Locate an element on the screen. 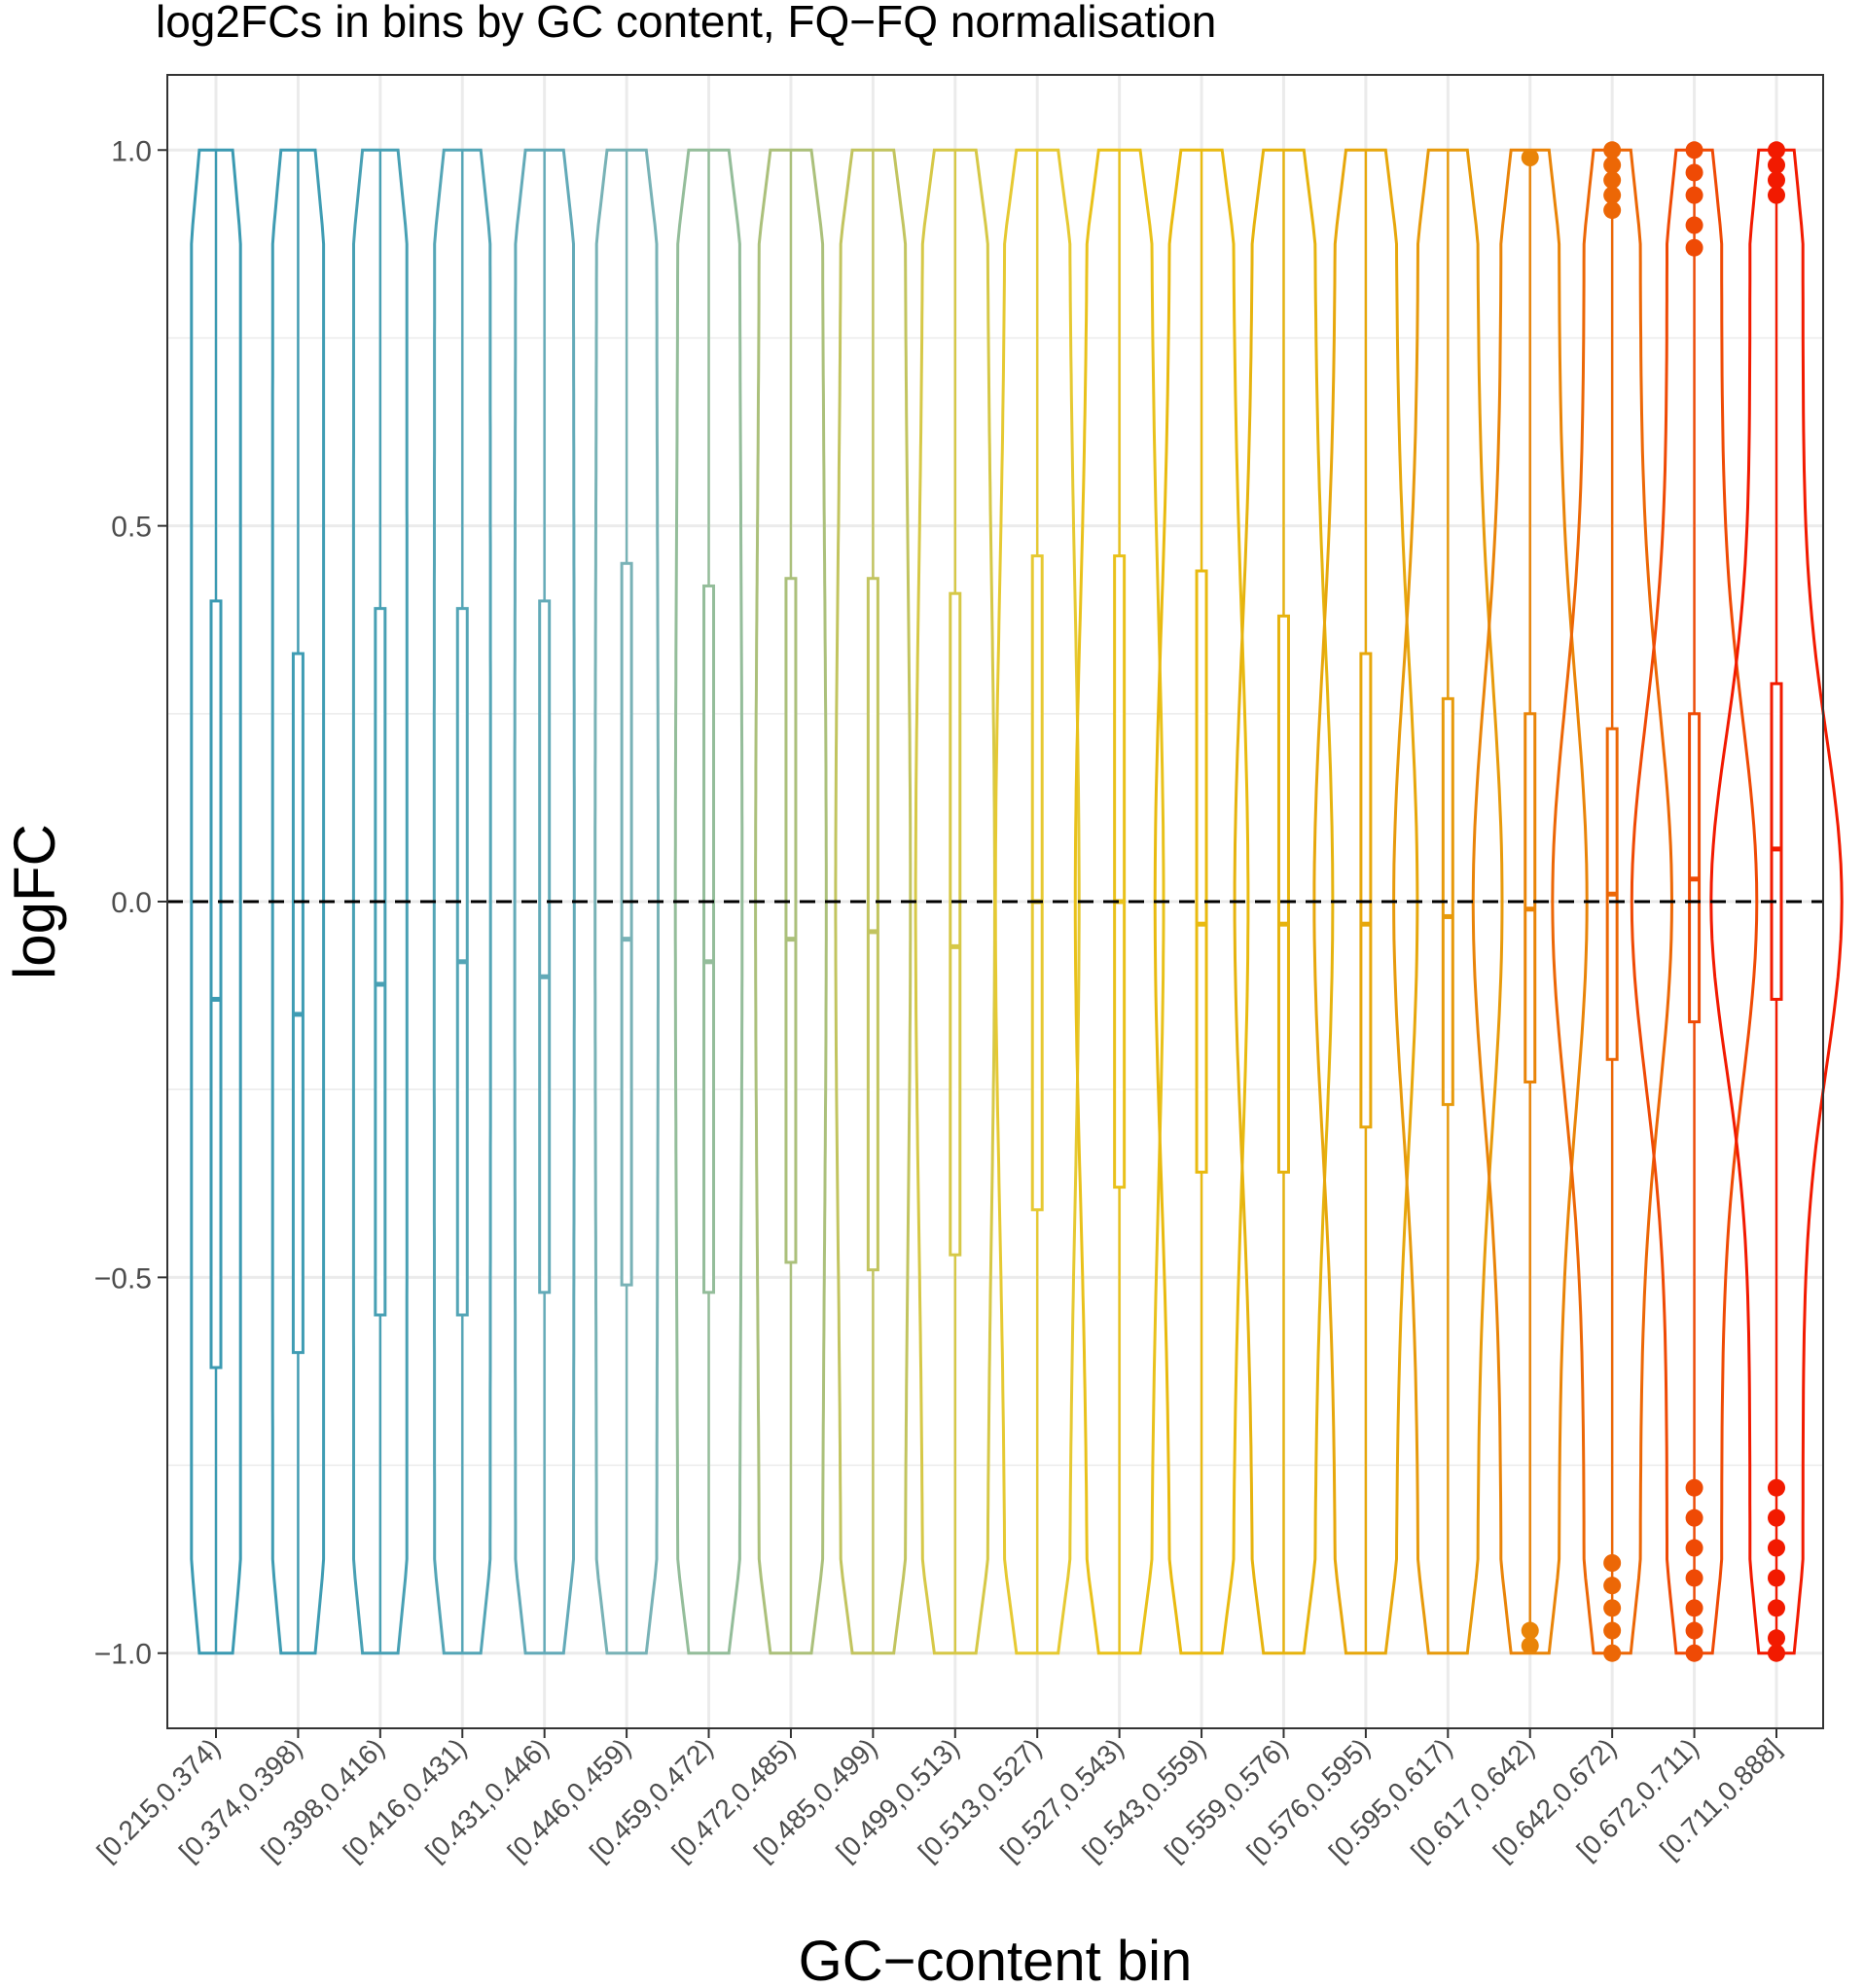  y-tick-label: −0.5 is located at coordinates (123, 1278).